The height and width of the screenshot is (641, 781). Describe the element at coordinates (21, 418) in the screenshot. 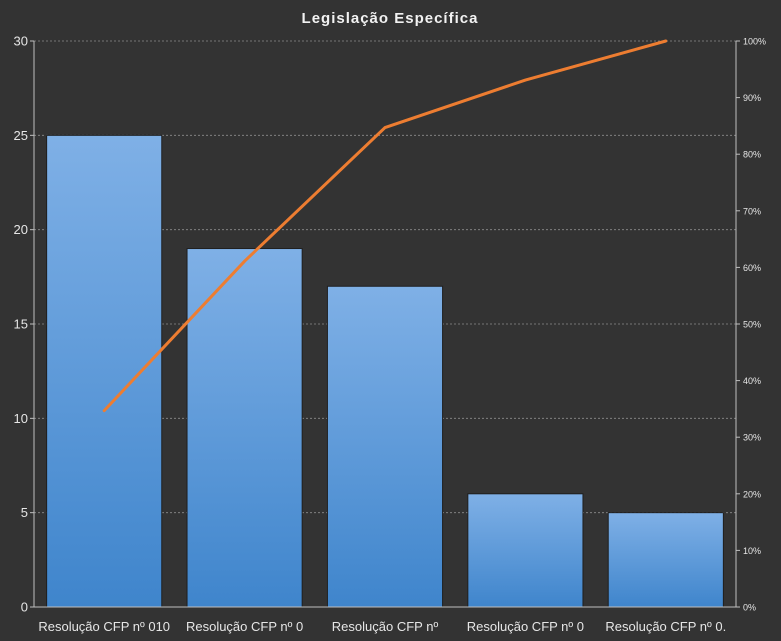

I see `left-tick-label: 10` at that location.